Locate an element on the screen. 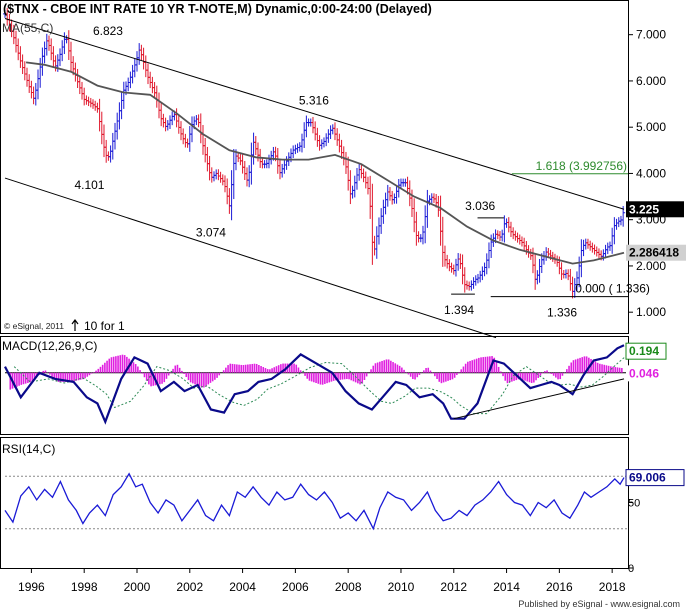  macd-label: MACD(12,26,9,C) is located at coordinates (49, 346).